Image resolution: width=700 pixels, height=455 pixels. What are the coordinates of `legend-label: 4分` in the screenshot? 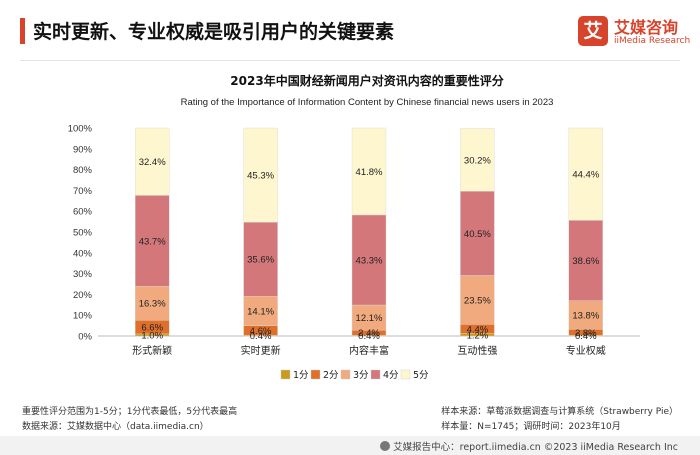 It's located at (391, 375).